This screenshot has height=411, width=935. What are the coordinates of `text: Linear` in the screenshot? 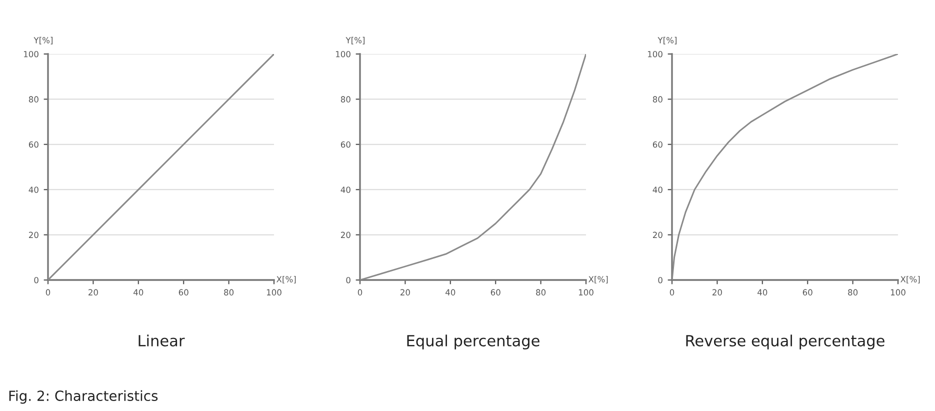 It's located at (161, 340).